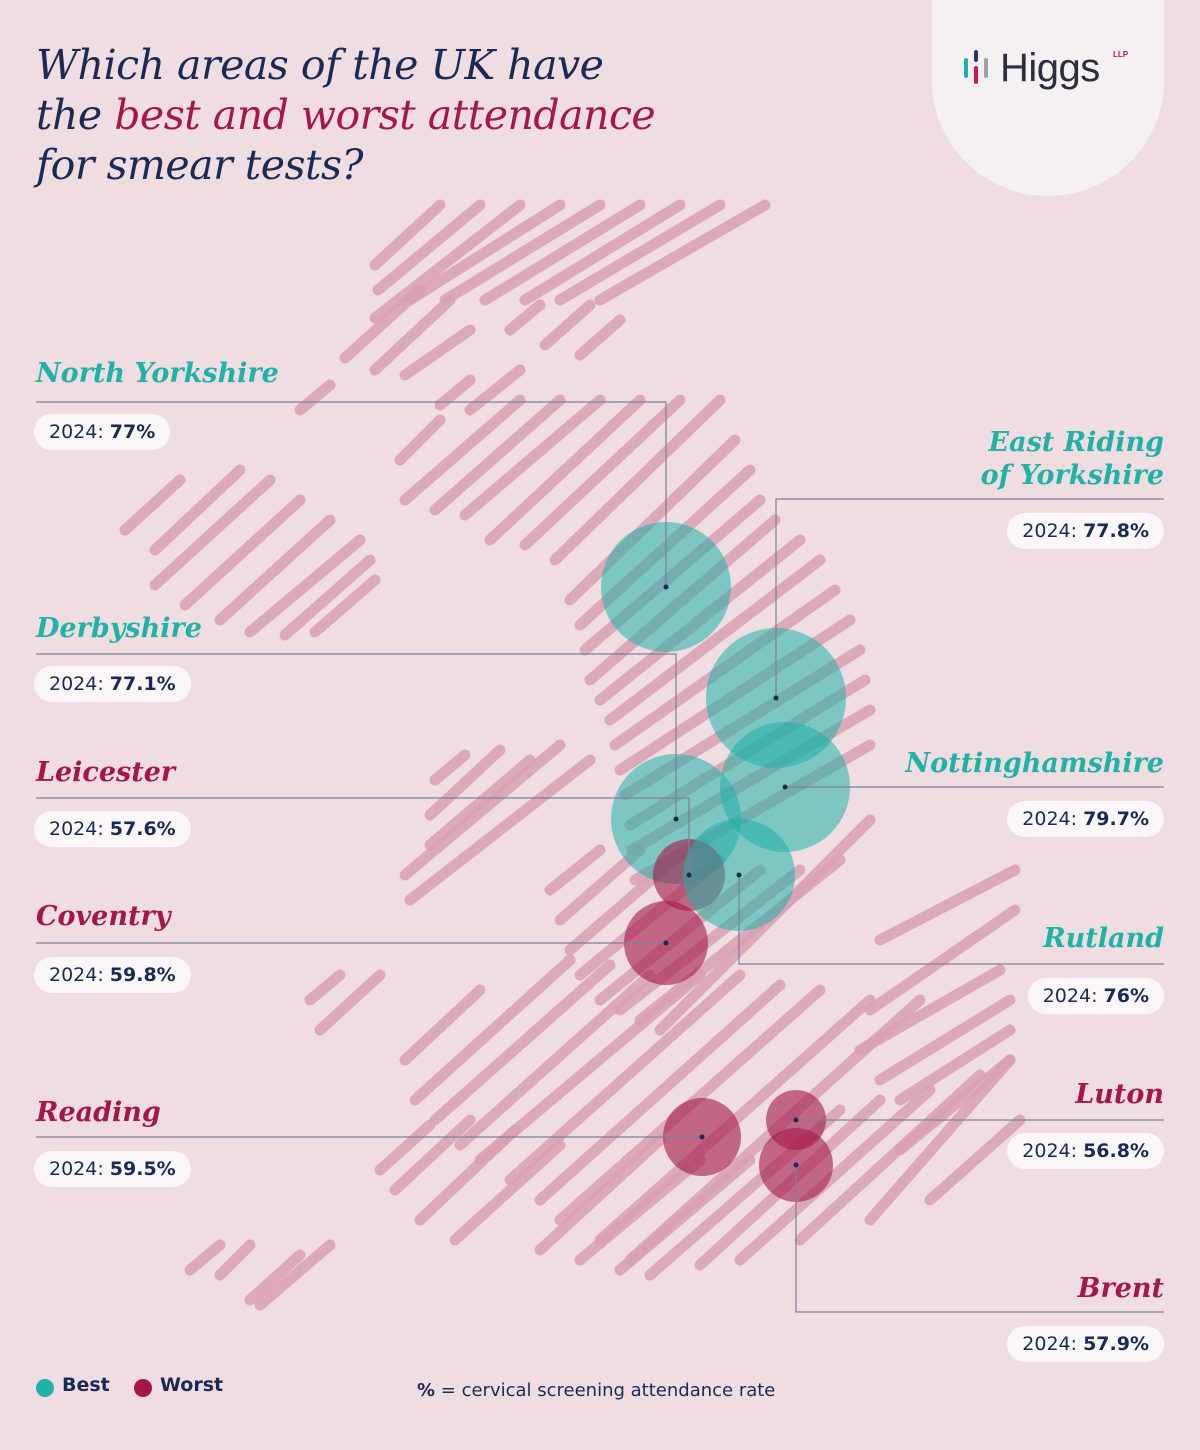 The height and width of the screenshot is (1450, 1200). What do you see at coordinates (1121, 54) in the screenshot?
I see `logo-suffix: LLP` at bounding box center [1121, 54].